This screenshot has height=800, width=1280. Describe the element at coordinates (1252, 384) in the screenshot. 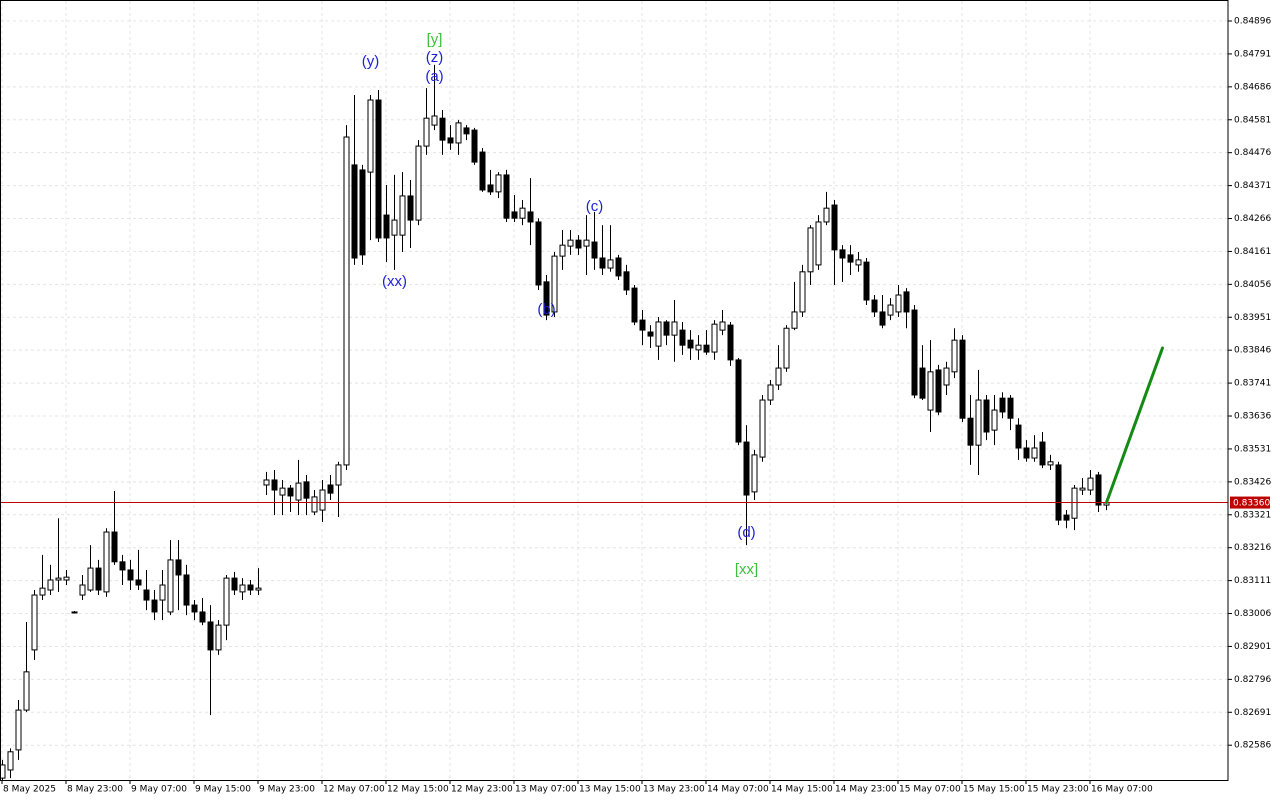

I see `y-tick-label: 0.83741` at that location.